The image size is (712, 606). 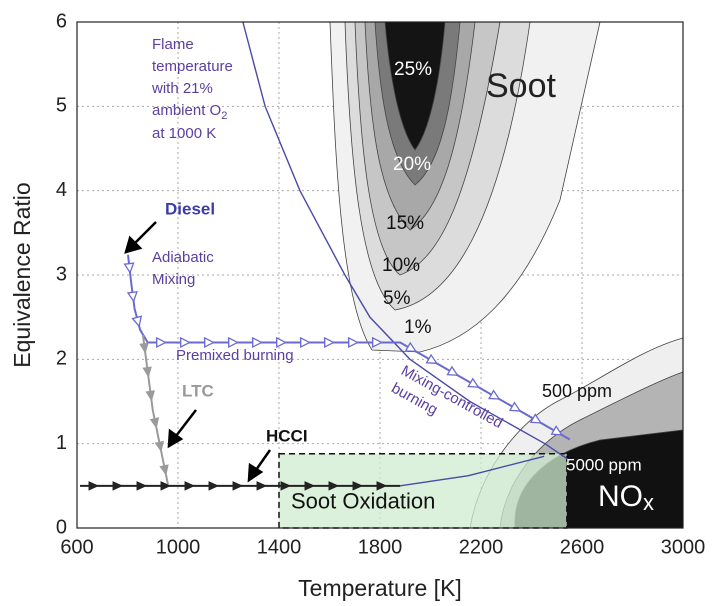 I want to click on x-tick-label: 3000, so click(x=683, y=547).